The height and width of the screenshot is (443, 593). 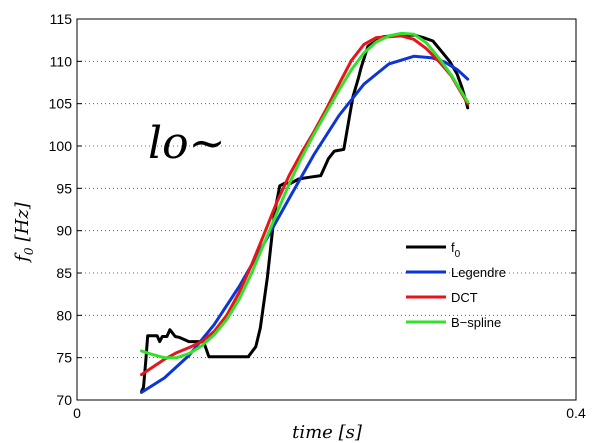 What do you see at coordinates (478, 272) in the screenshot?
I see `legend-label: Legendre` at bounding box center [478, 272].